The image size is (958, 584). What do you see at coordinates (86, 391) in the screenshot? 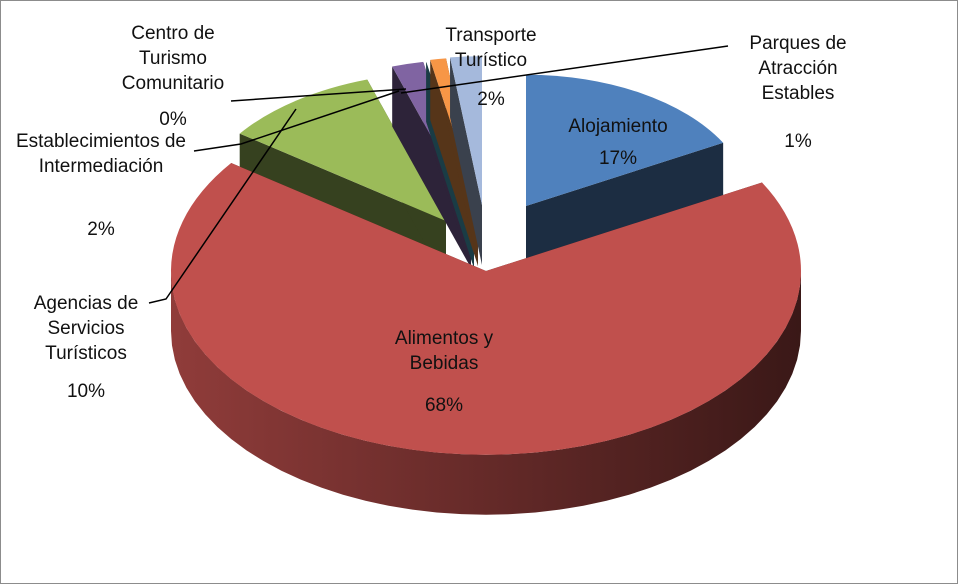
I see `value-label: 10%` at bounding box center [86, 391].